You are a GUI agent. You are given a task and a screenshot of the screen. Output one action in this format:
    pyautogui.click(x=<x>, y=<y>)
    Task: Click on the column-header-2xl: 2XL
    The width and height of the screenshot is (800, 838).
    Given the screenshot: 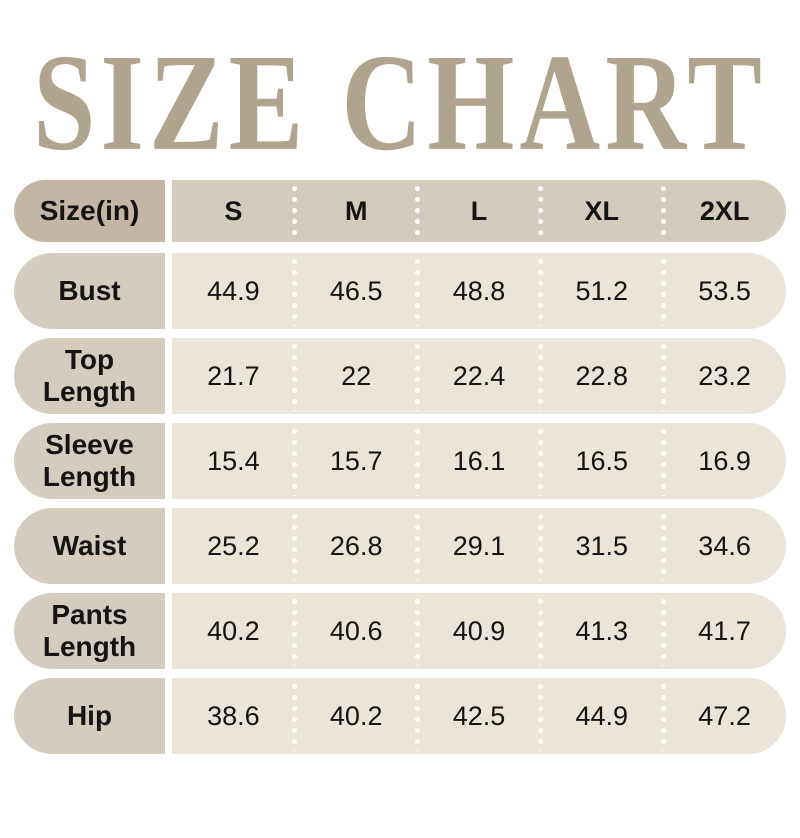 What is the action you would take?
    pyautogui.click(x=723, y=211)
    